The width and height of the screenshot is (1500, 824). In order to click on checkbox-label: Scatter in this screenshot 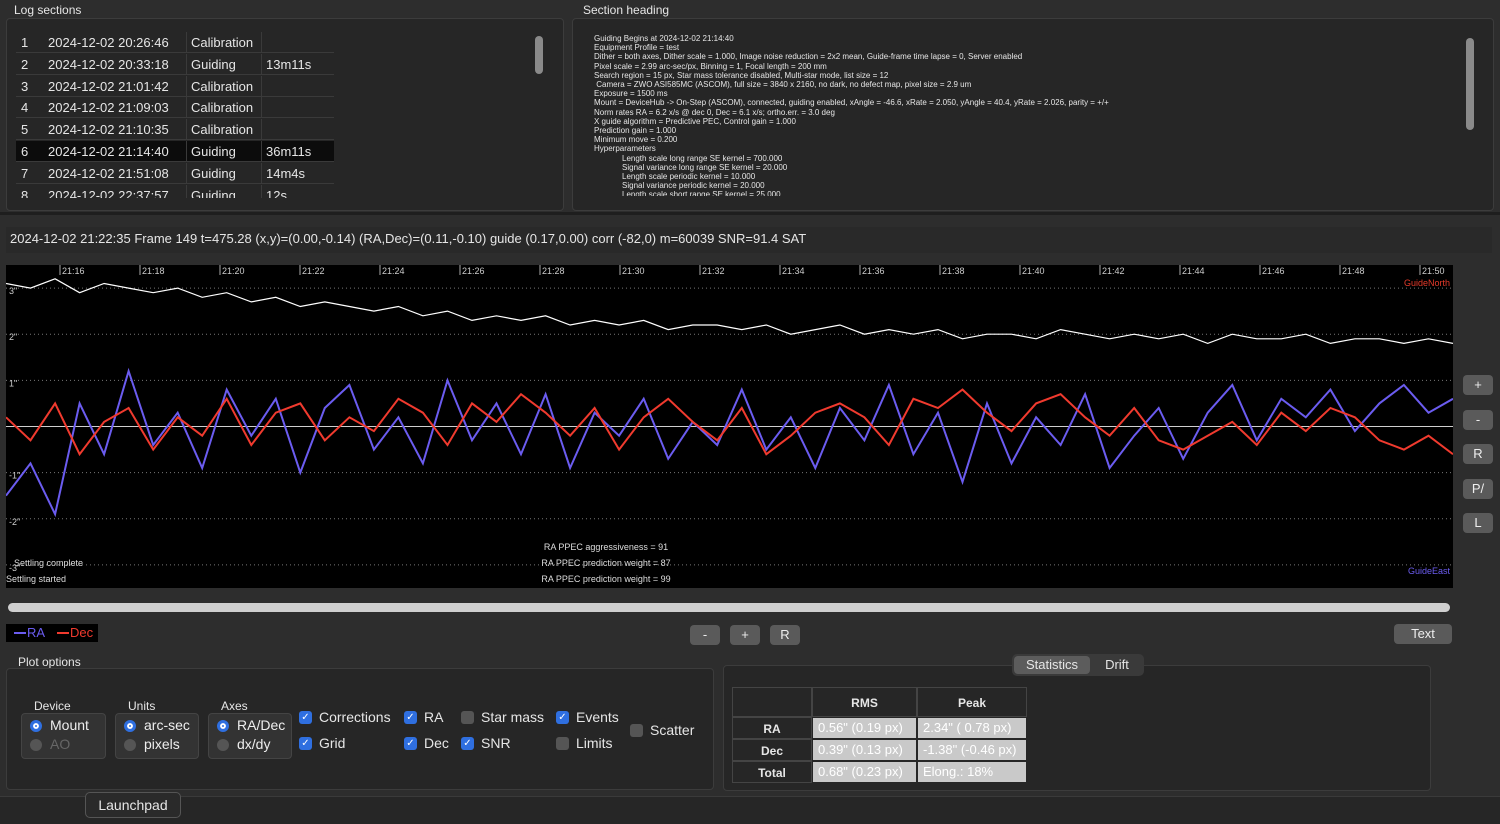, I will do `click(672, 730)`.